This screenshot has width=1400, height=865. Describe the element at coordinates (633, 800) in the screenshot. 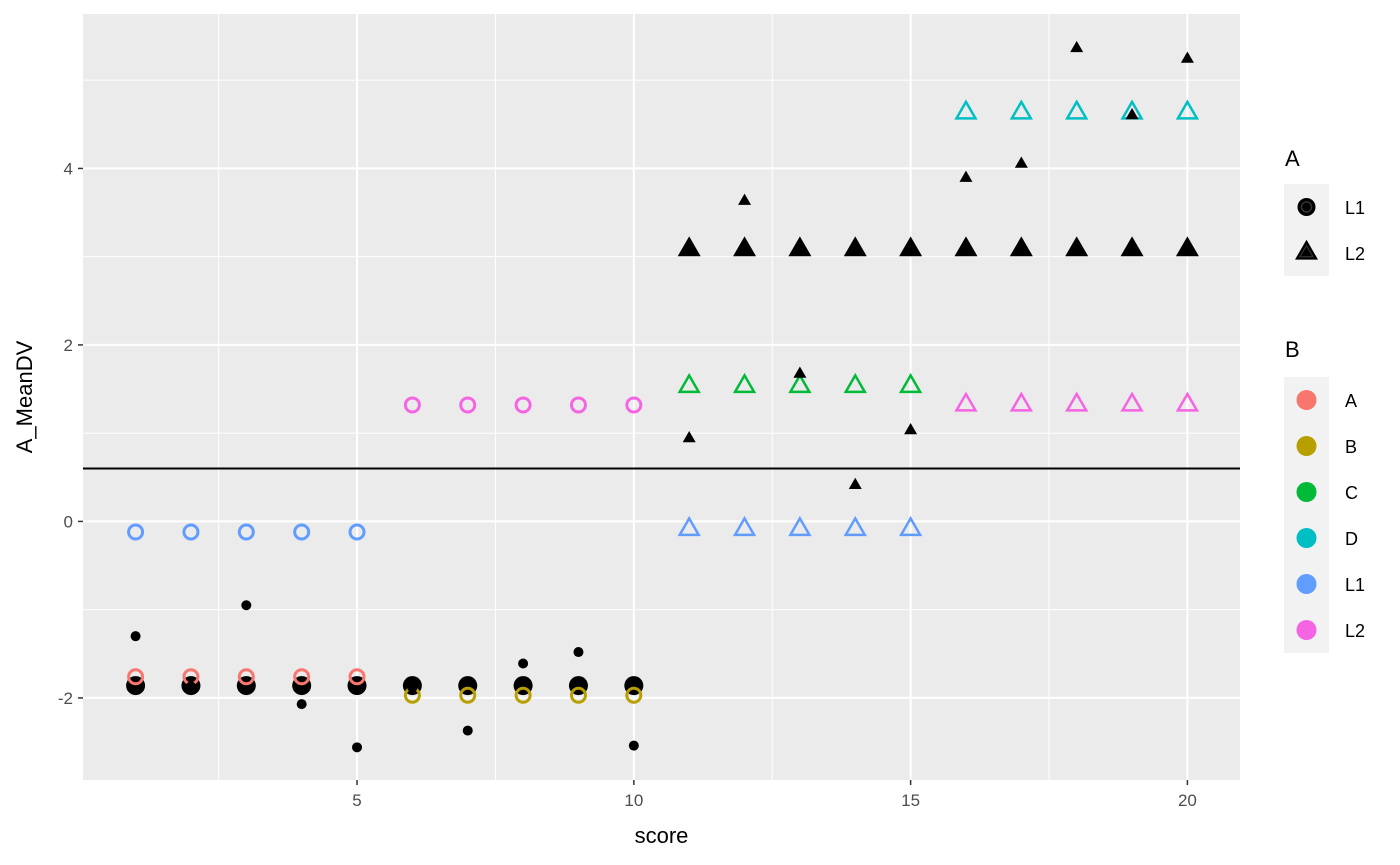

I see `x-tick-label: 10` at that location.